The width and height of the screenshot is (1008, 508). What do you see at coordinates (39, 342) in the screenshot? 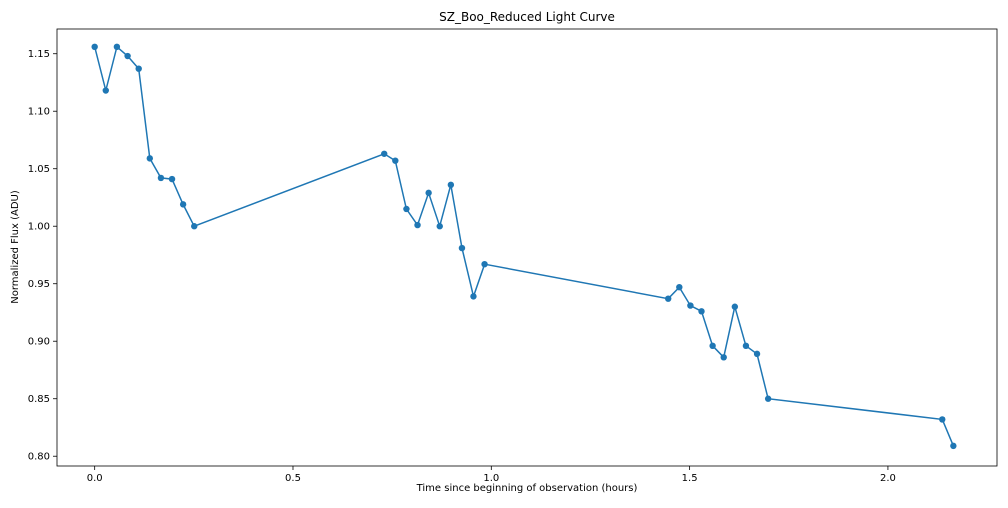
I see `y-tick-label: 0.90` at bounding box center [39, 342].